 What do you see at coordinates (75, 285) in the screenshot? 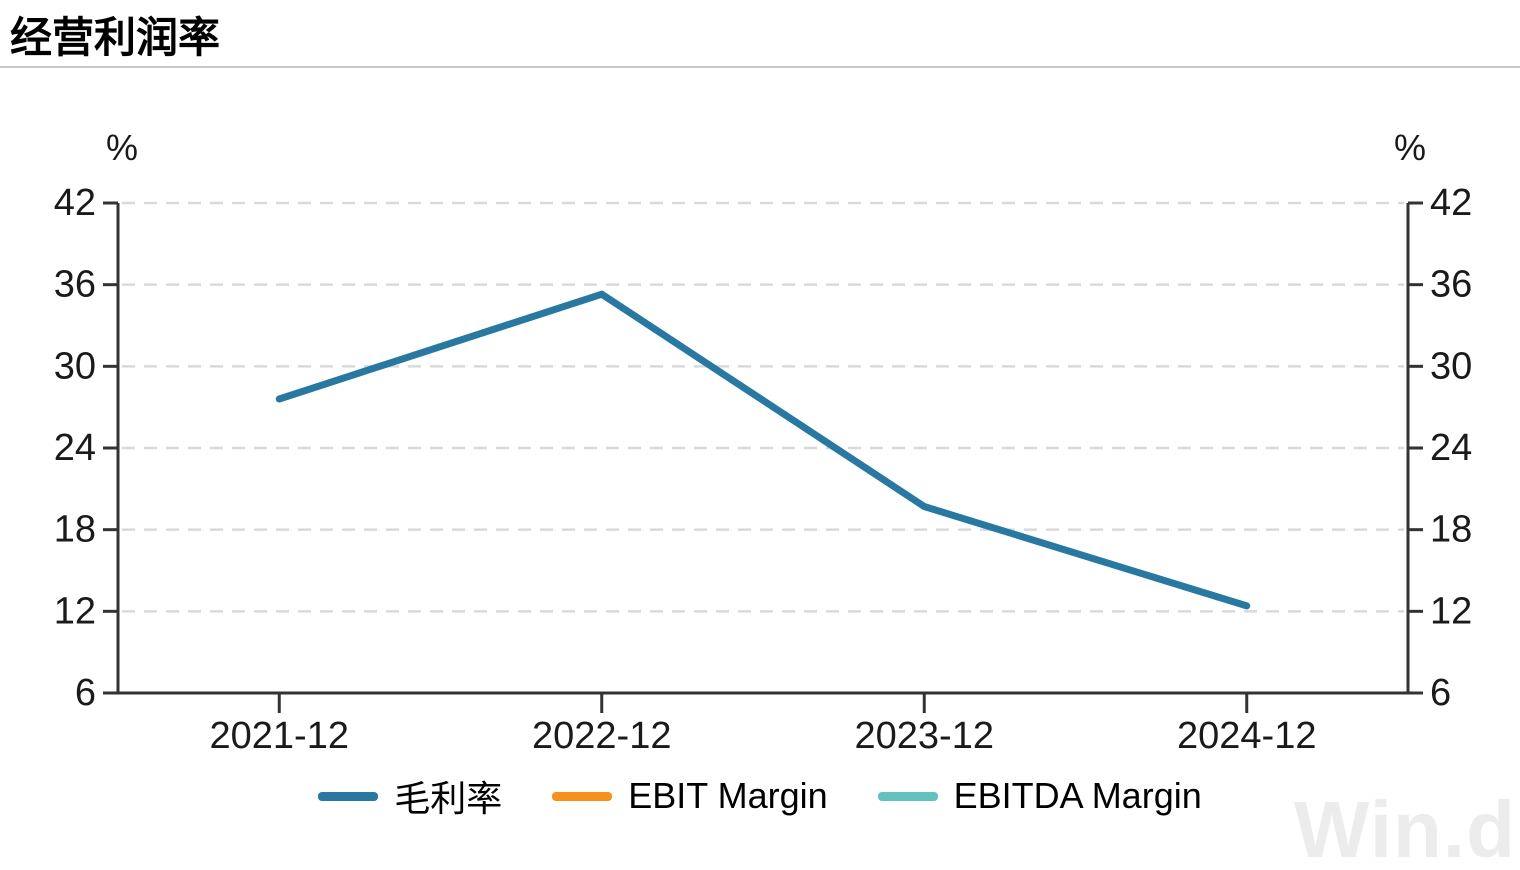
I see `y-tick-label-left: 36` at bounding box center [75, 285].